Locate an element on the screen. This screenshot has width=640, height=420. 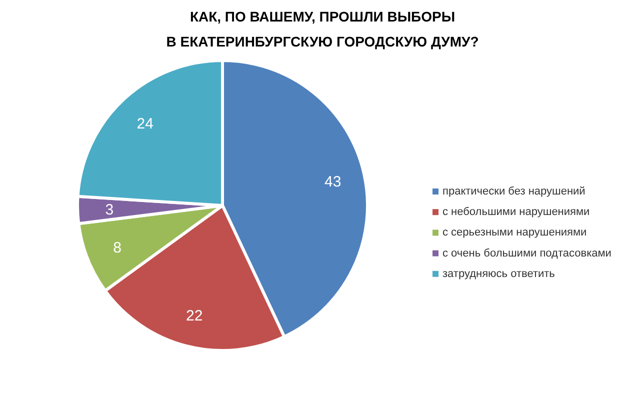
data-label: 8 is located at coordinates (117, 248).